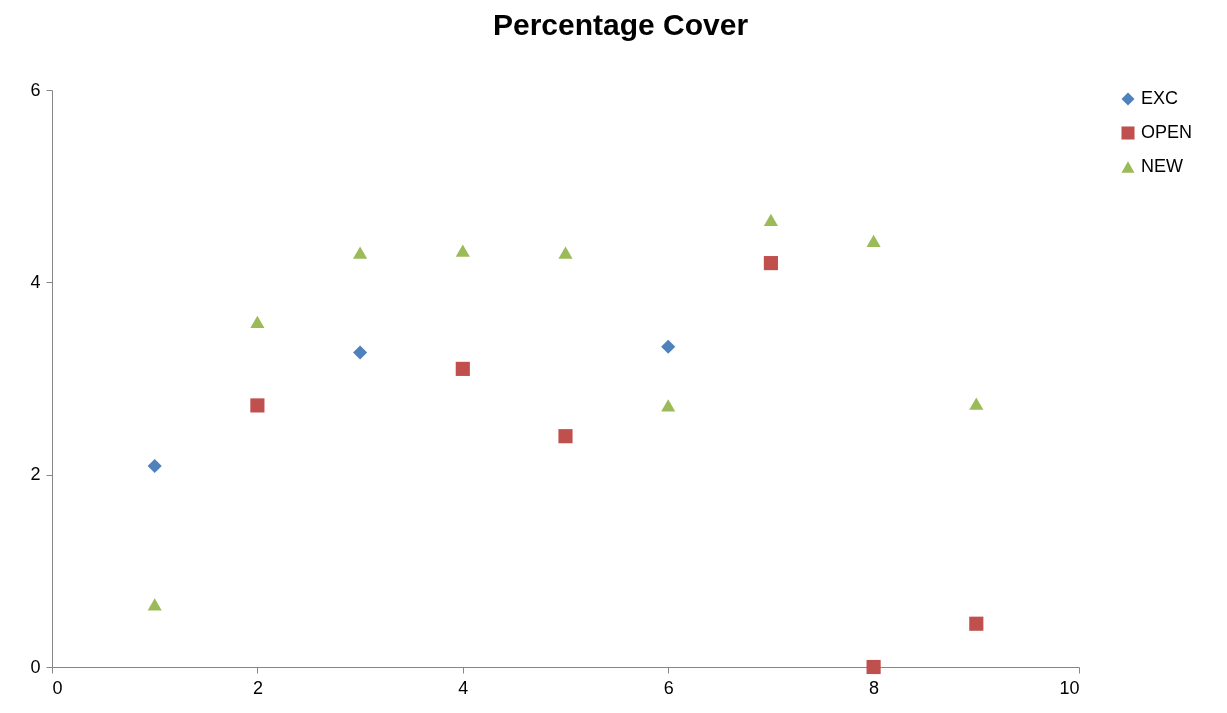 This screenshot has width=1227, height=713. Describe the element at coordinates (874, 687) in the screenshot. I see `x-tick-label: 8` at that location.